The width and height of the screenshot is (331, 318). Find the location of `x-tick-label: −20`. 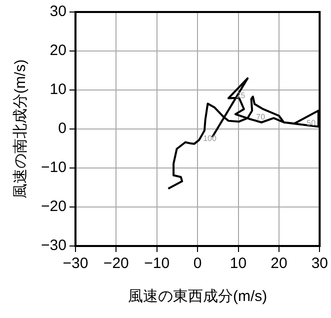

x-tick-label: −20 is located at coordinates (116, 263).